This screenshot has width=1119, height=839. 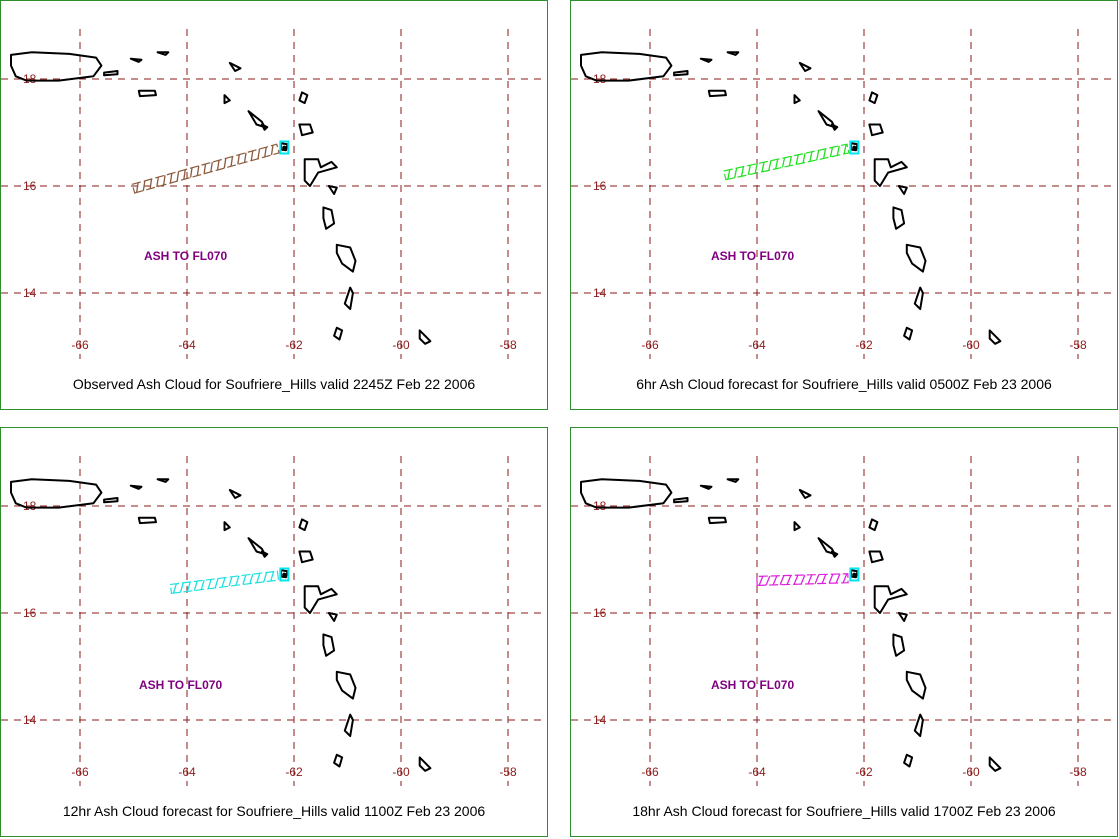 What do you see at coordinates (111, 73) in the screenshot?
I see `island-vieques` at bounding box center [111, 73].